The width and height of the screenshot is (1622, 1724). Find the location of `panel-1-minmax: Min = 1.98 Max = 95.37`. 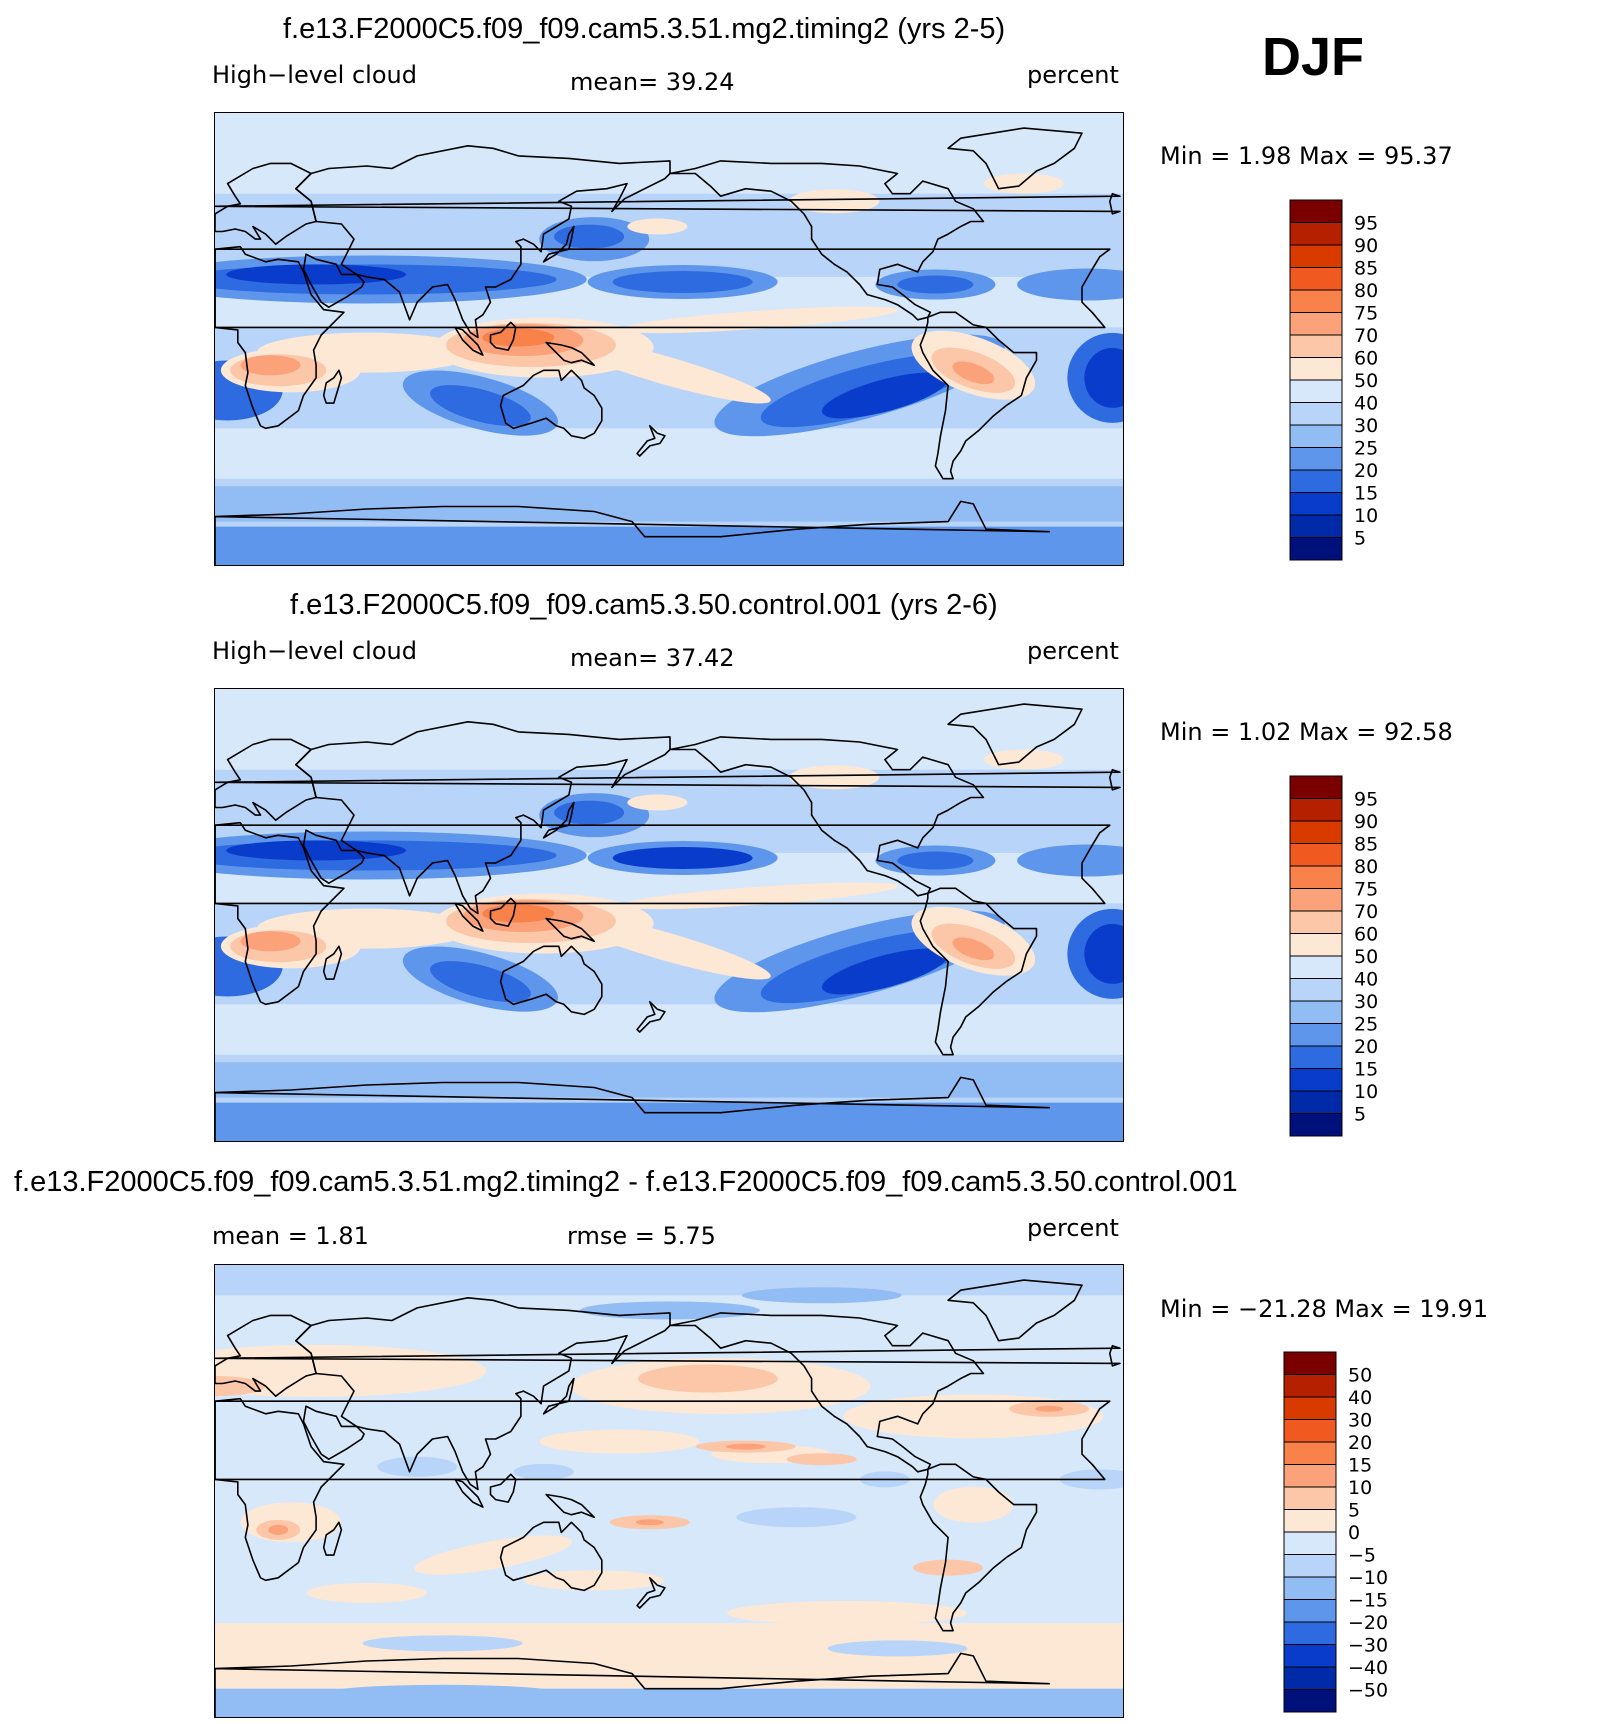

panel-1-minmax: Min = 1.98 Max = 95.37 is located at coordinates (1306, 156).